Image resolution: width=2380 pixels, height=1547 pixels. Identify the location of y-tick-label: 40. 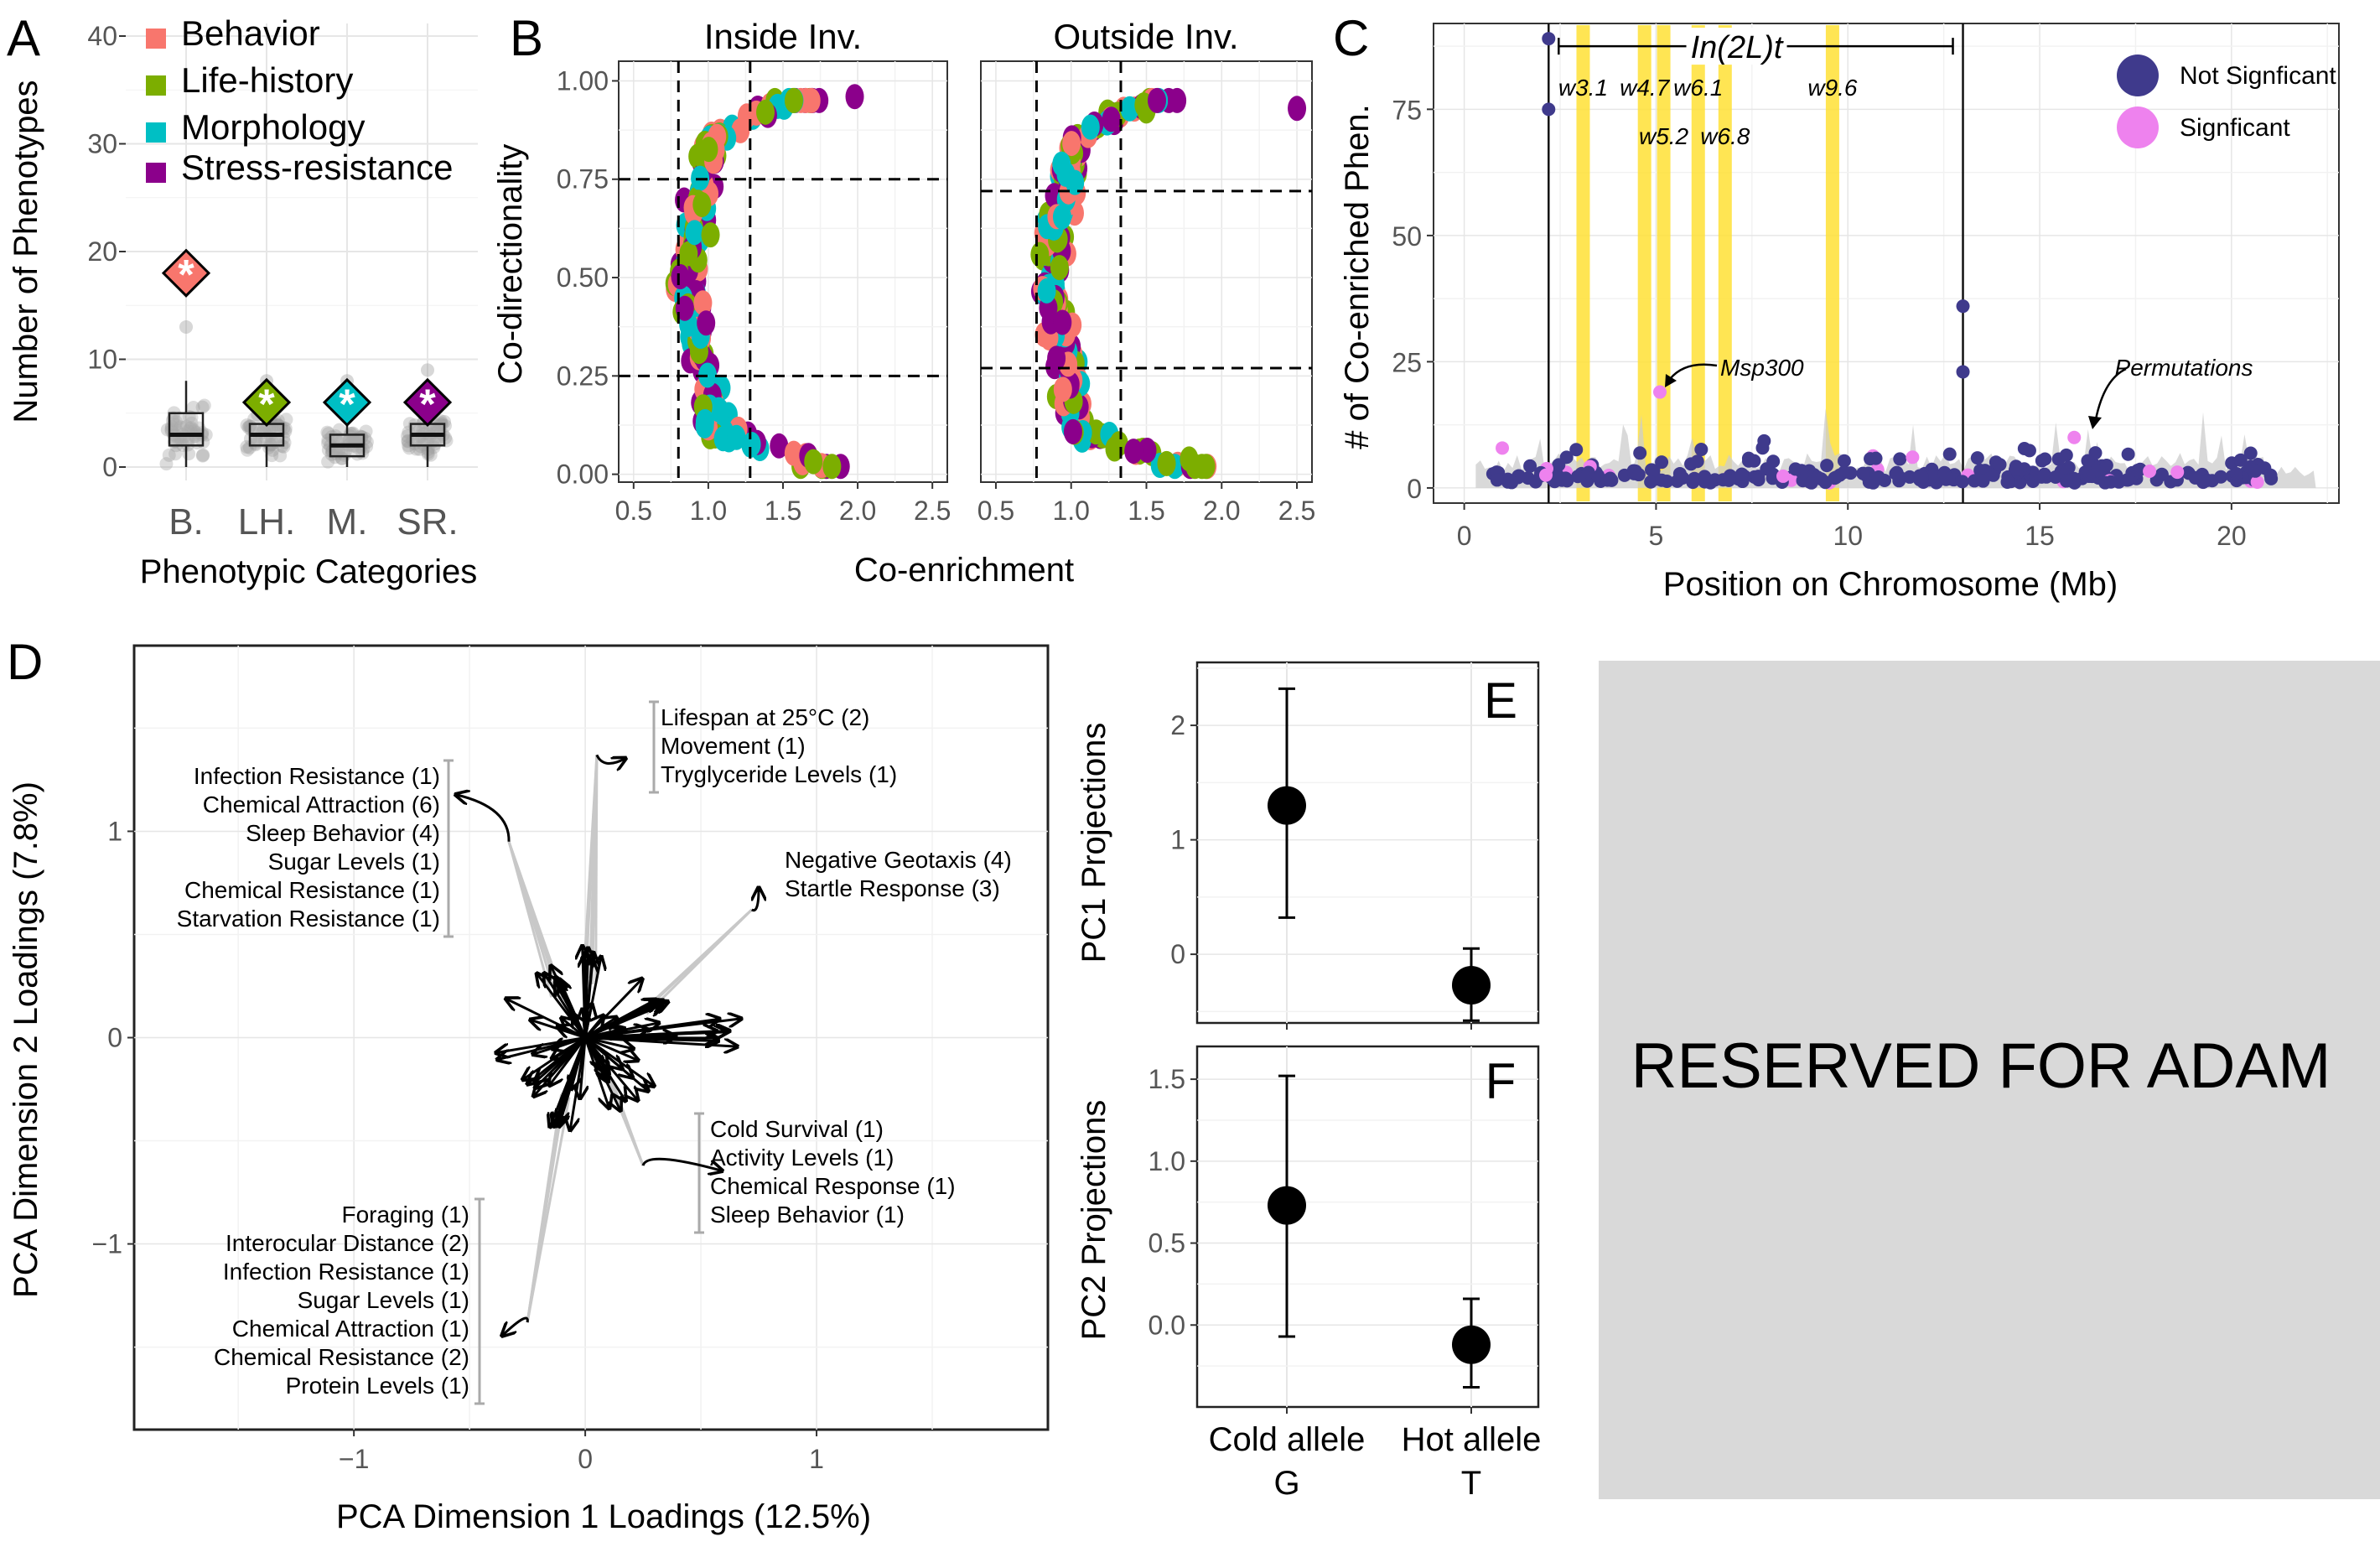
(102, 36).